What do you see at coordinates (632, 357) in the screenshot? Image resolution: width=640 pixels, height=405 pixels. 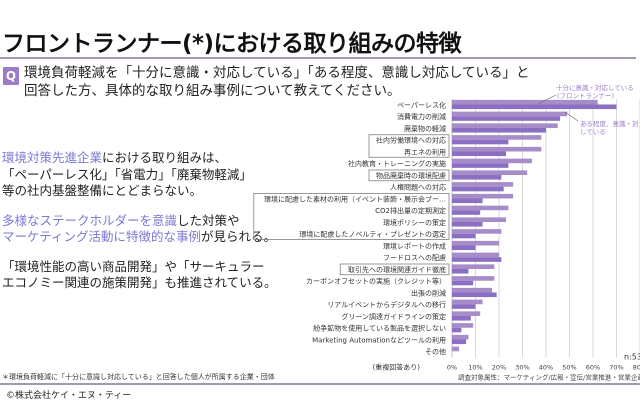 I see `sample-size-label: n:53` at bounding box center [632, 357].